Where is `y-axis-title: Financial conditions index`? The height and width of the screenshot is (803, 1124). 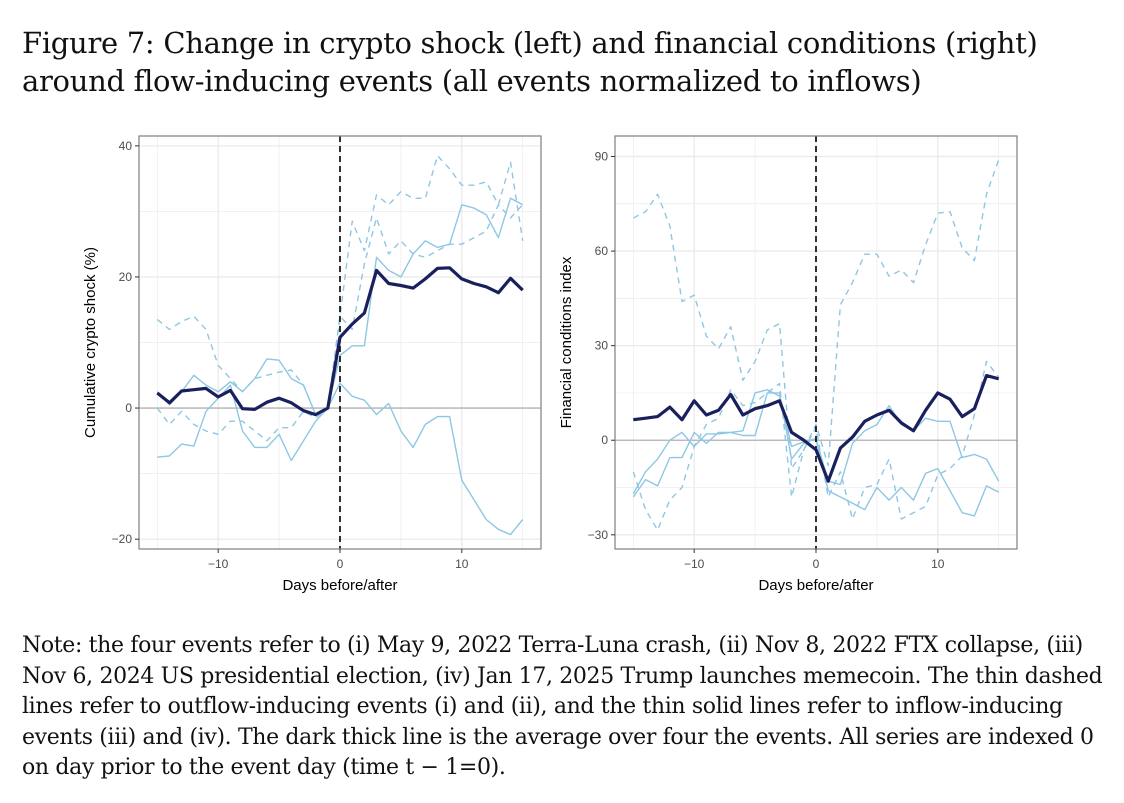
y-axis-title: Financial conditions index is located at coordinates (566, 342).